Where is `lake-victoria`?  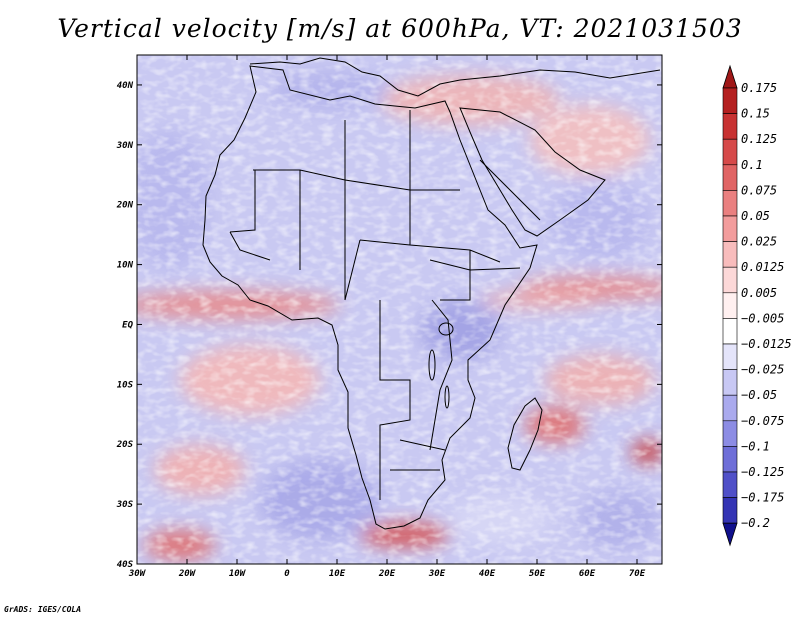 lake-victoria is located at coordinates (446, 329).